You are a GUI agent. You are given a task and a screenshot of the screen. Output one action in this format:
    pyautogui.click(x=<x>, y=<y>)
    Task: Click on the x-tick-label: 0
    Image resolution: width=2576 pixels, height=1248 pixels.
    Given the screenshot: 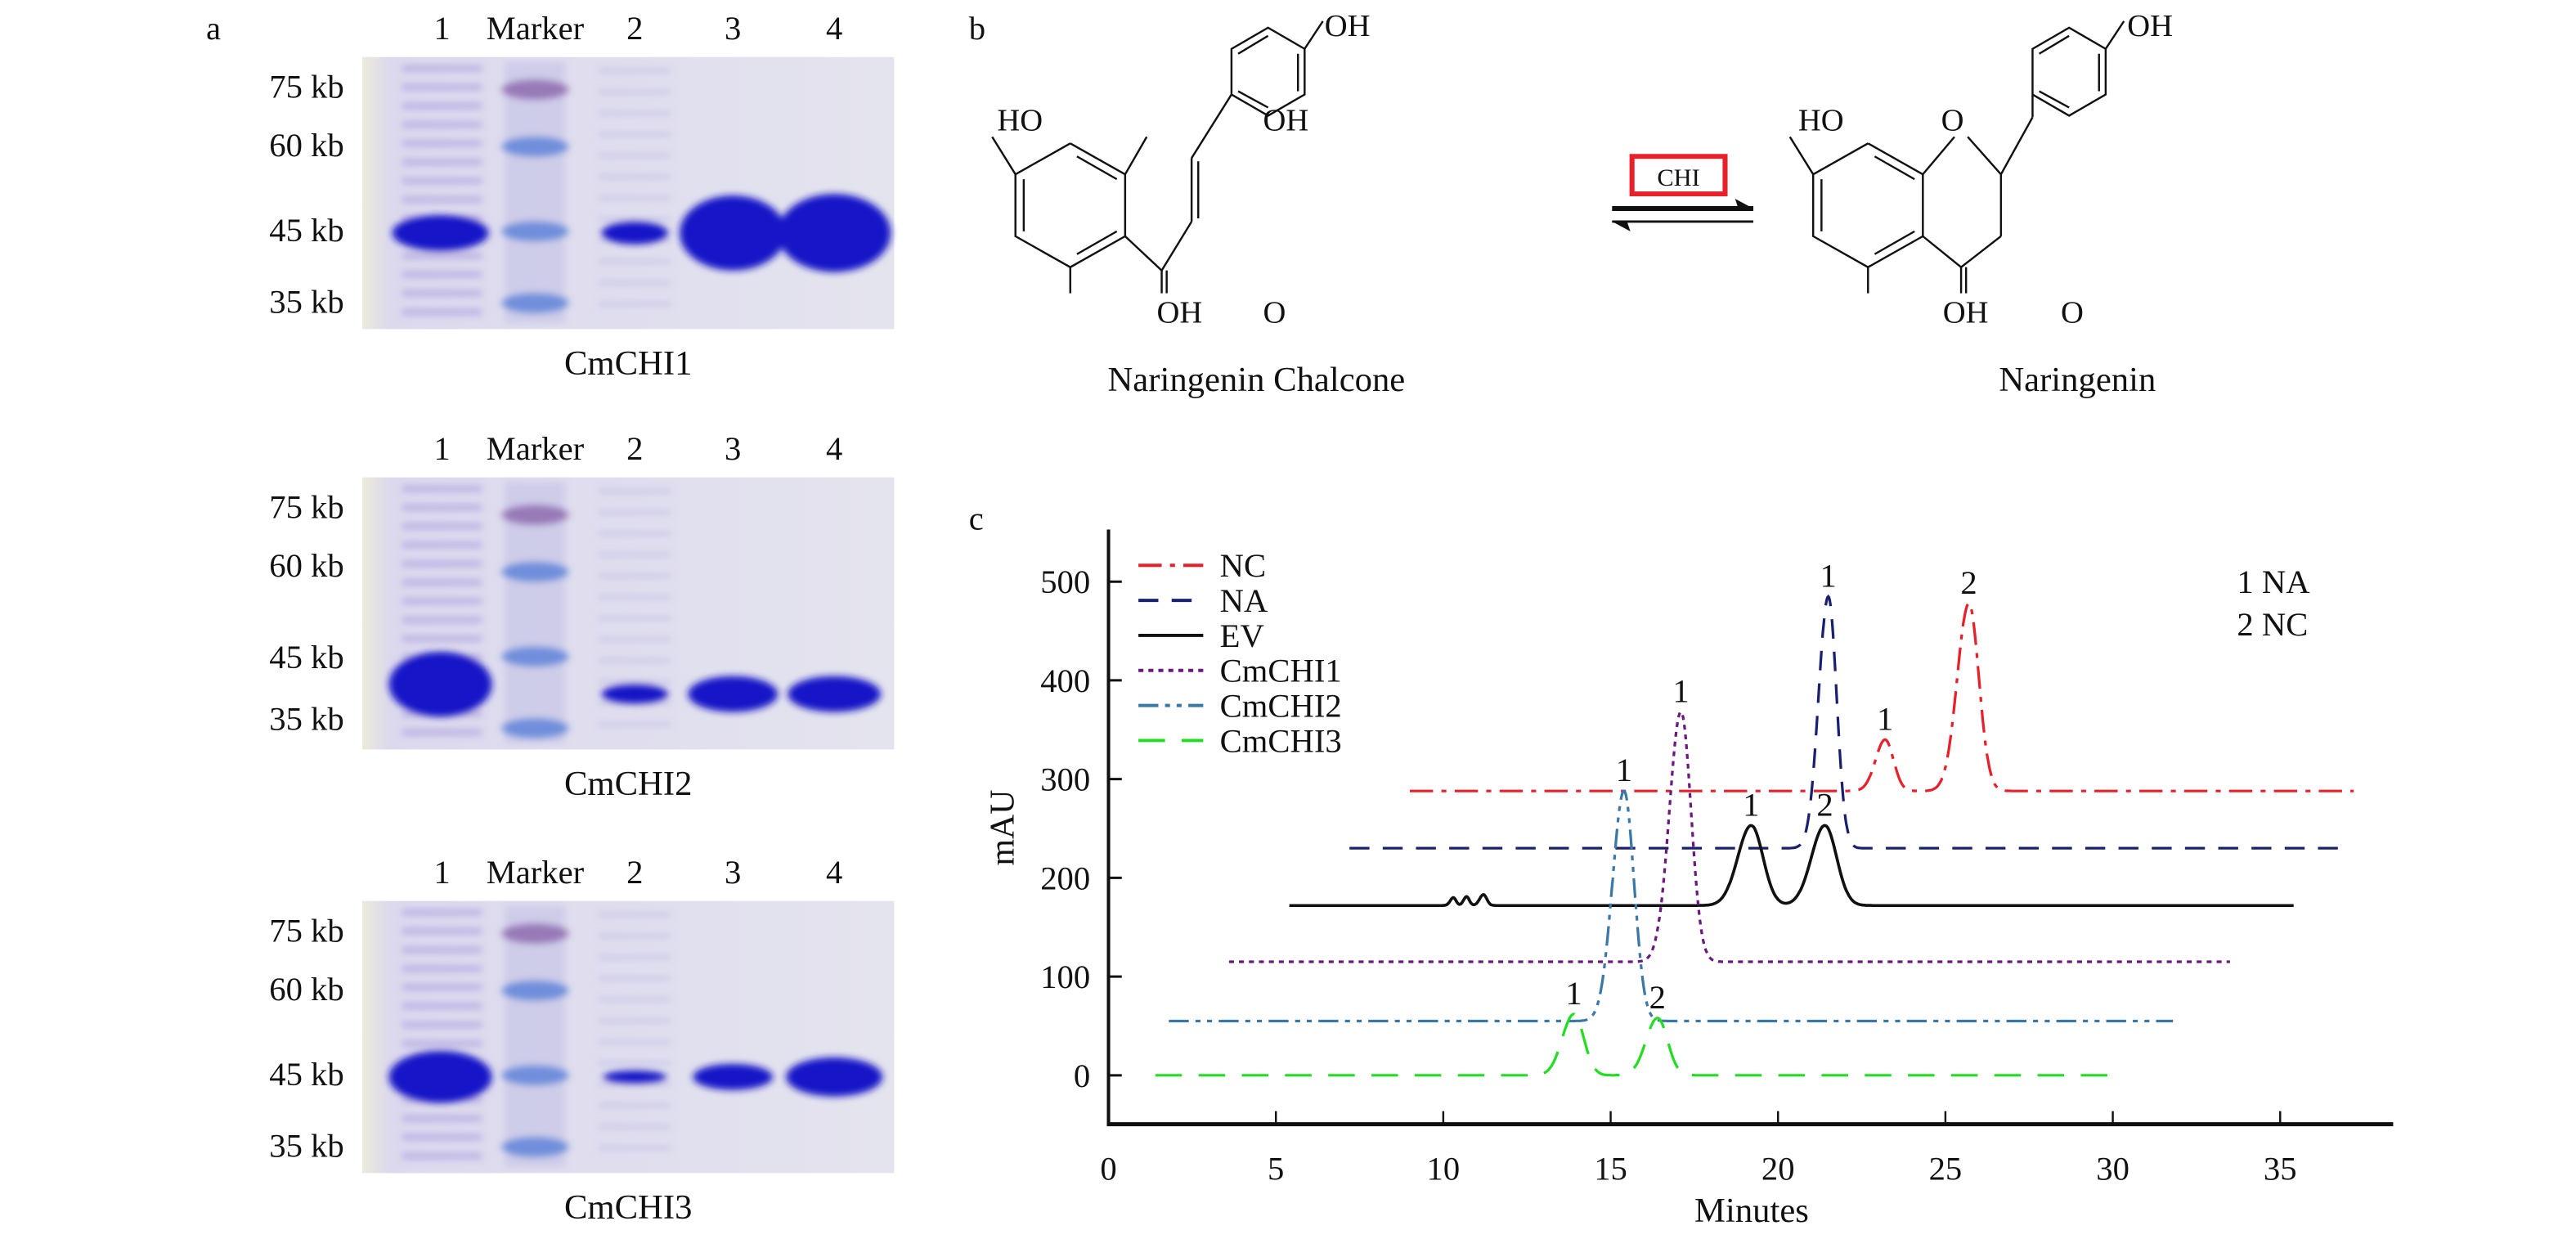 What is the action you would take?
    pyautogui.click(x=1108, y=1169)
    